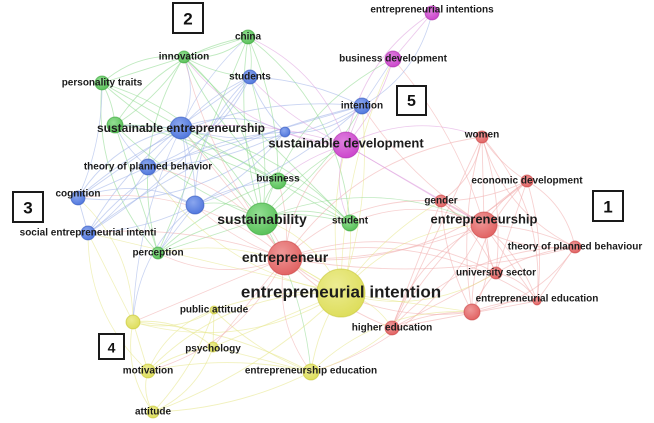  What do you see at coordinates (285, 132) in the screenshot?
I see `node-b8` at bounding box center [285, 132].